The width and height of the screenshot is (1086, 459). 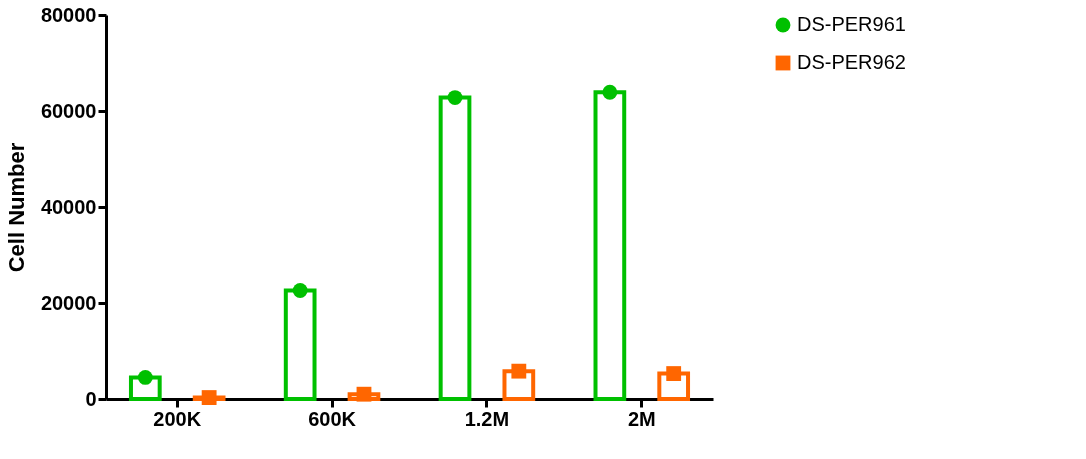 What do you see at coordinates (16, 207) in the screenshot?
I see `y-axis-title: Cell Number` at bounding box center [16, 207].